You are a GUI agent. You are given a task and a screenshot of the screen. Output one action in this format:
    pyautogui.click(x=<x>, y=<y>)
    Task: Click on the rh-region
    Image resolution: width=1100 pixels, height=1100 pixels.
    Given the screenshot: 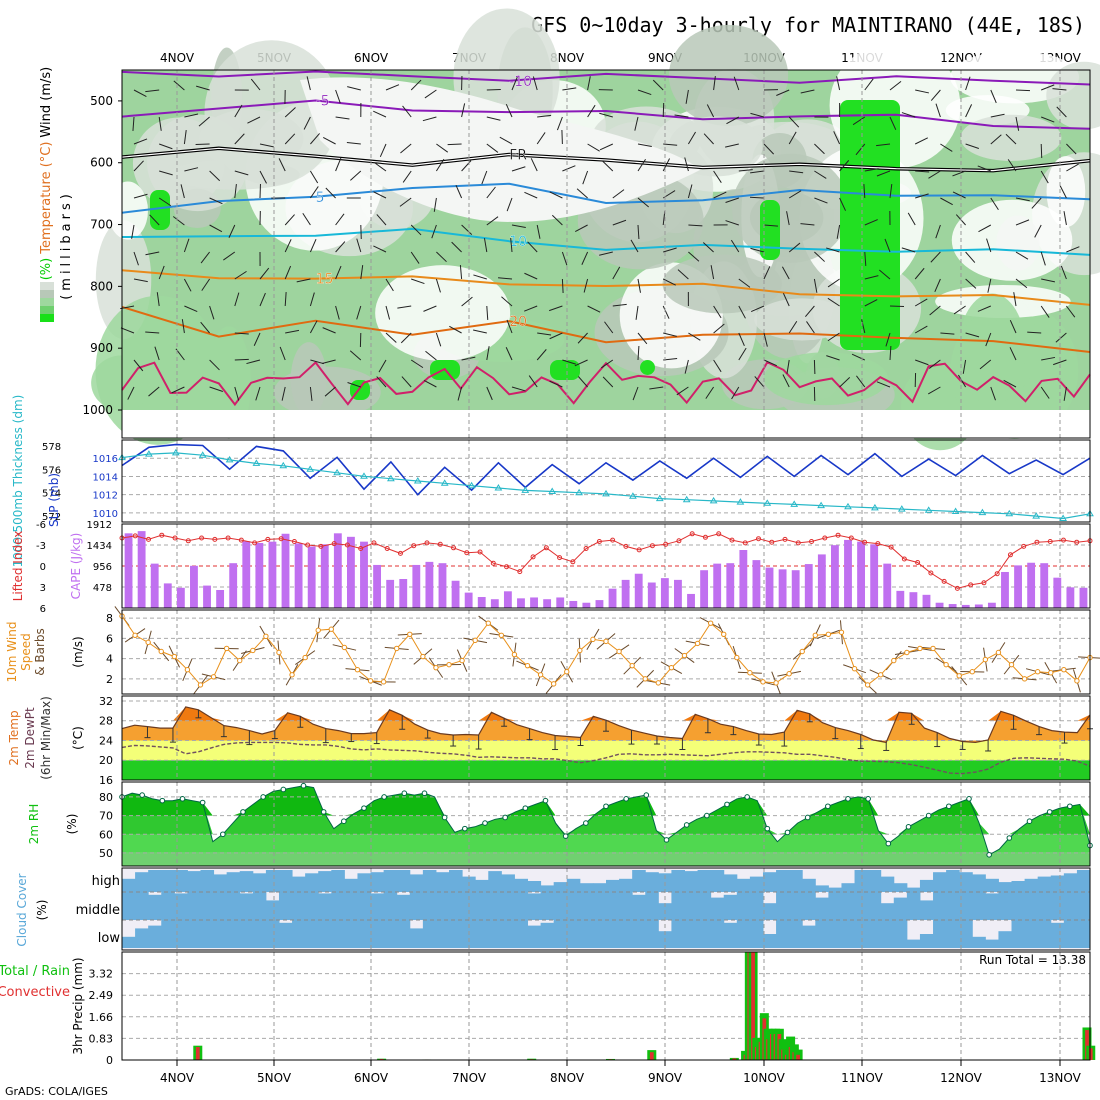 What is the action you would take?
    pyautogui.click(x=443, y=313)
    